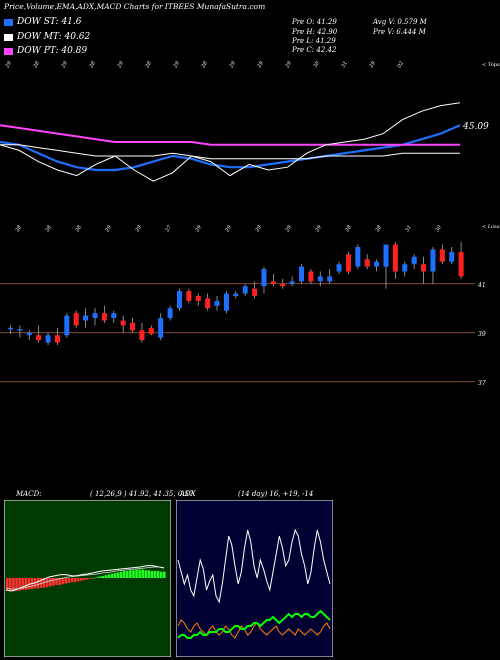 The width and height of the screenshot is (500, 660). What do you see at coordinates (254, 583) in the screenshot?
I see `adx-content` at bounding box center [254, 583].